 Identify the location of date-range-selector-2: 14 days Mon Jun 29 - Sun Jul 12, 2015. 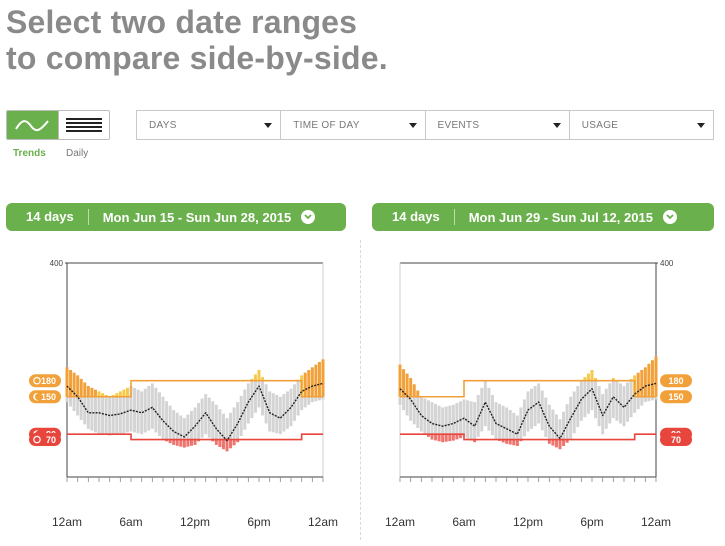
(543, 217).